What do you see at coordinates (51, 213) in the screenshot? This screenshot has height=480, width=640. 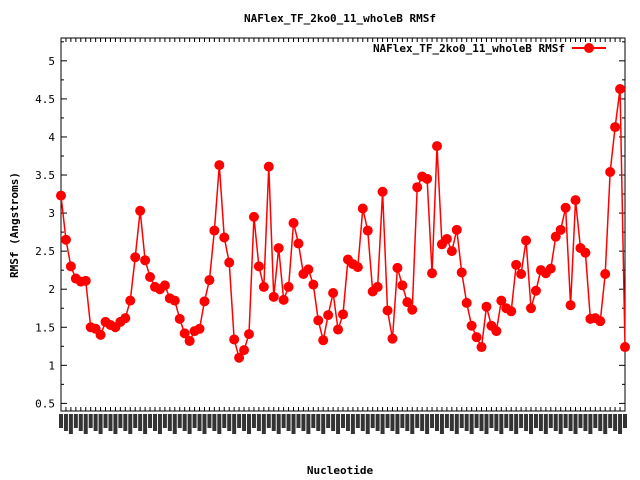 I see `y-tick-label: 3` at bounding box center [51, 213].